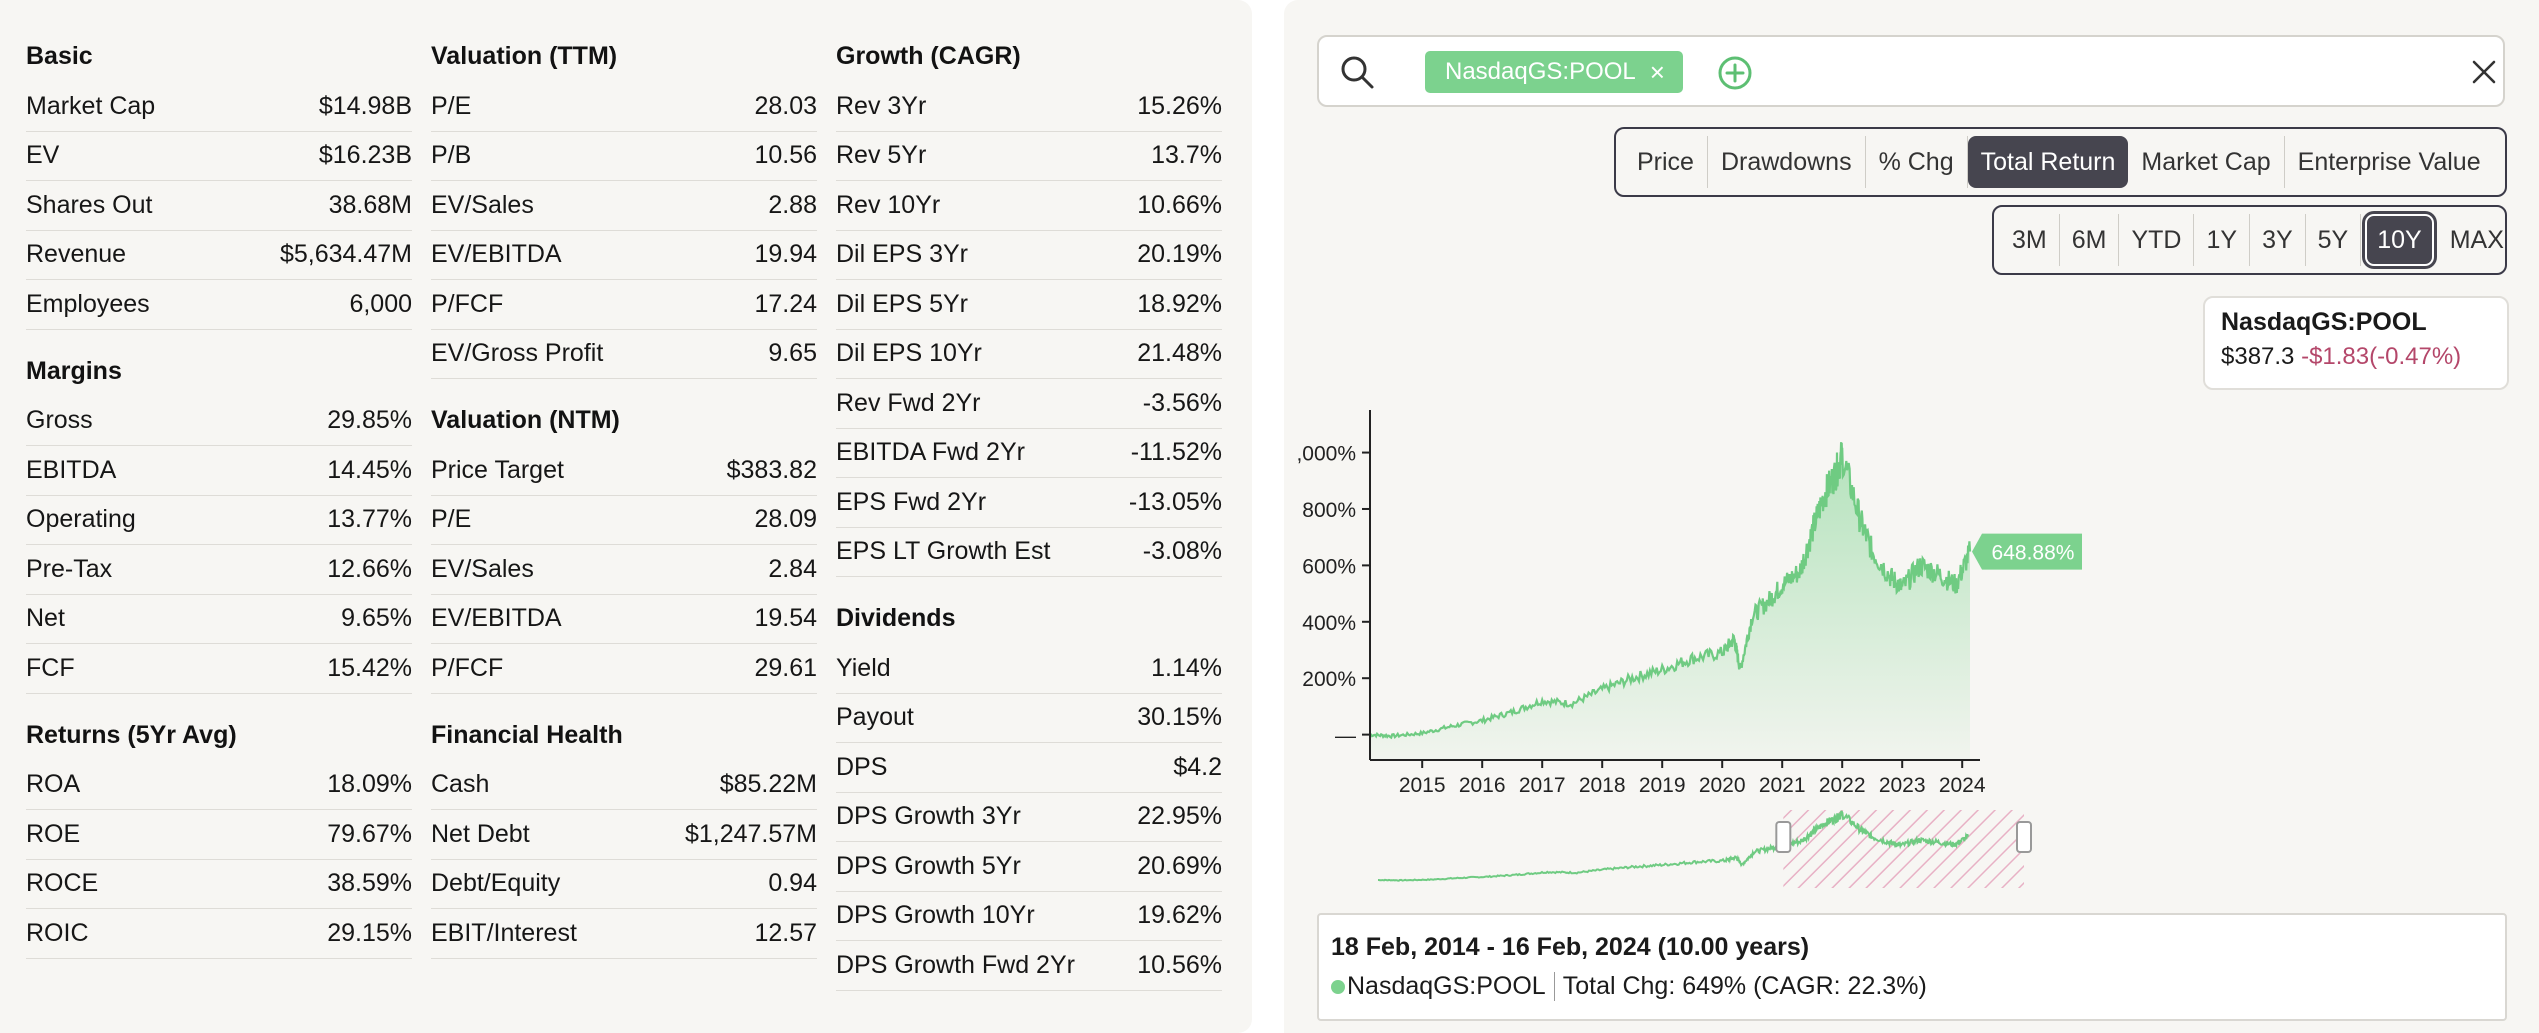  I want to click on metric-label: Market Cap, so click(91, 105).